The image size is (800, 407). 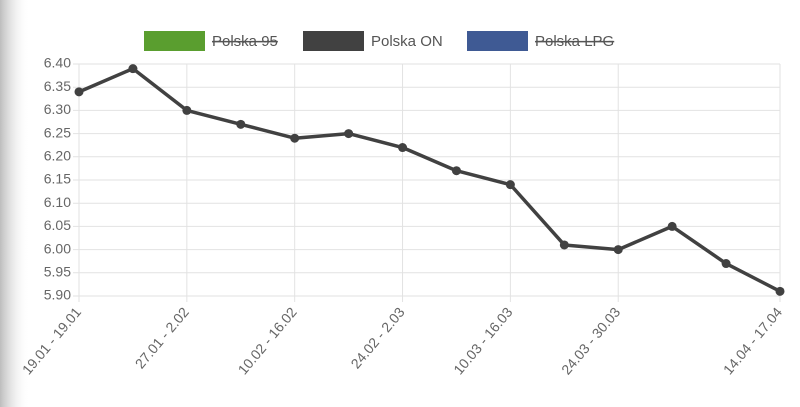 I want to click on y-tick-label: 5.90, so click(x=57, y=295).